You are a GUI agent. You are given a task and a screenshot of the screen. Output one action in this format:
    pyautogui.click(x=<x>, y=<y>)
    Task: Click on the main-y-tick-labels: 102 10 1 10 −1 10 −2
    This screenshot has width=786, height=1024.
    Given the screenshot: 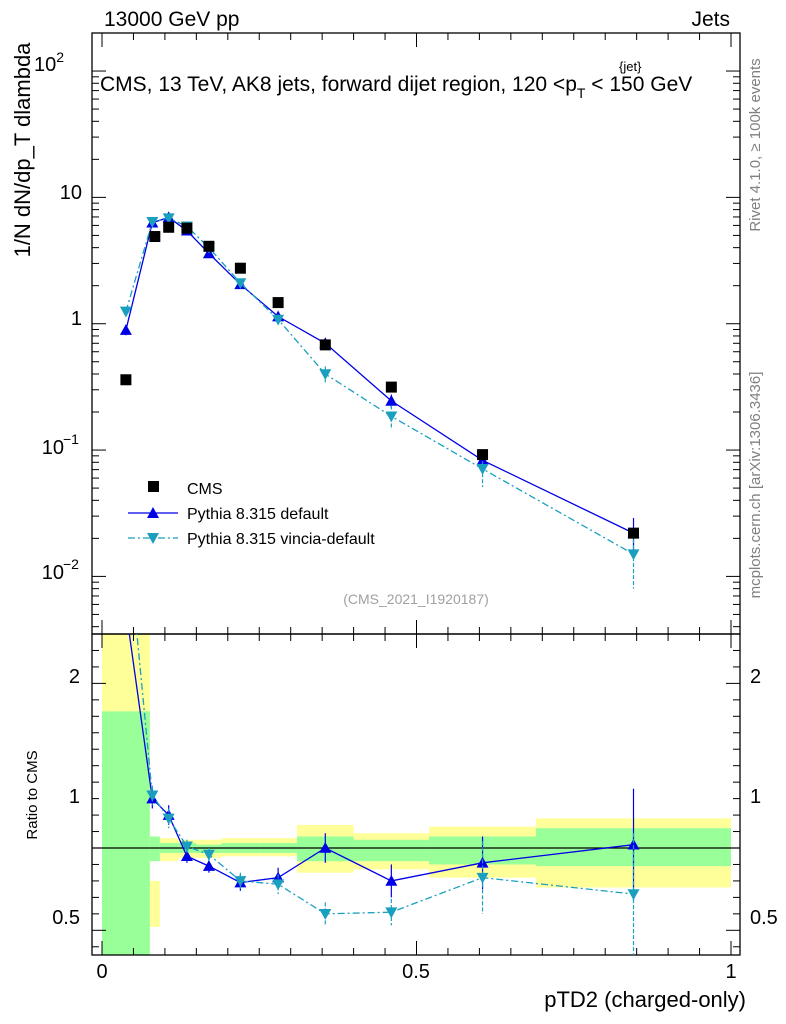 What is the action you would take?
    pyautogui.click(x=58, y=316)
    